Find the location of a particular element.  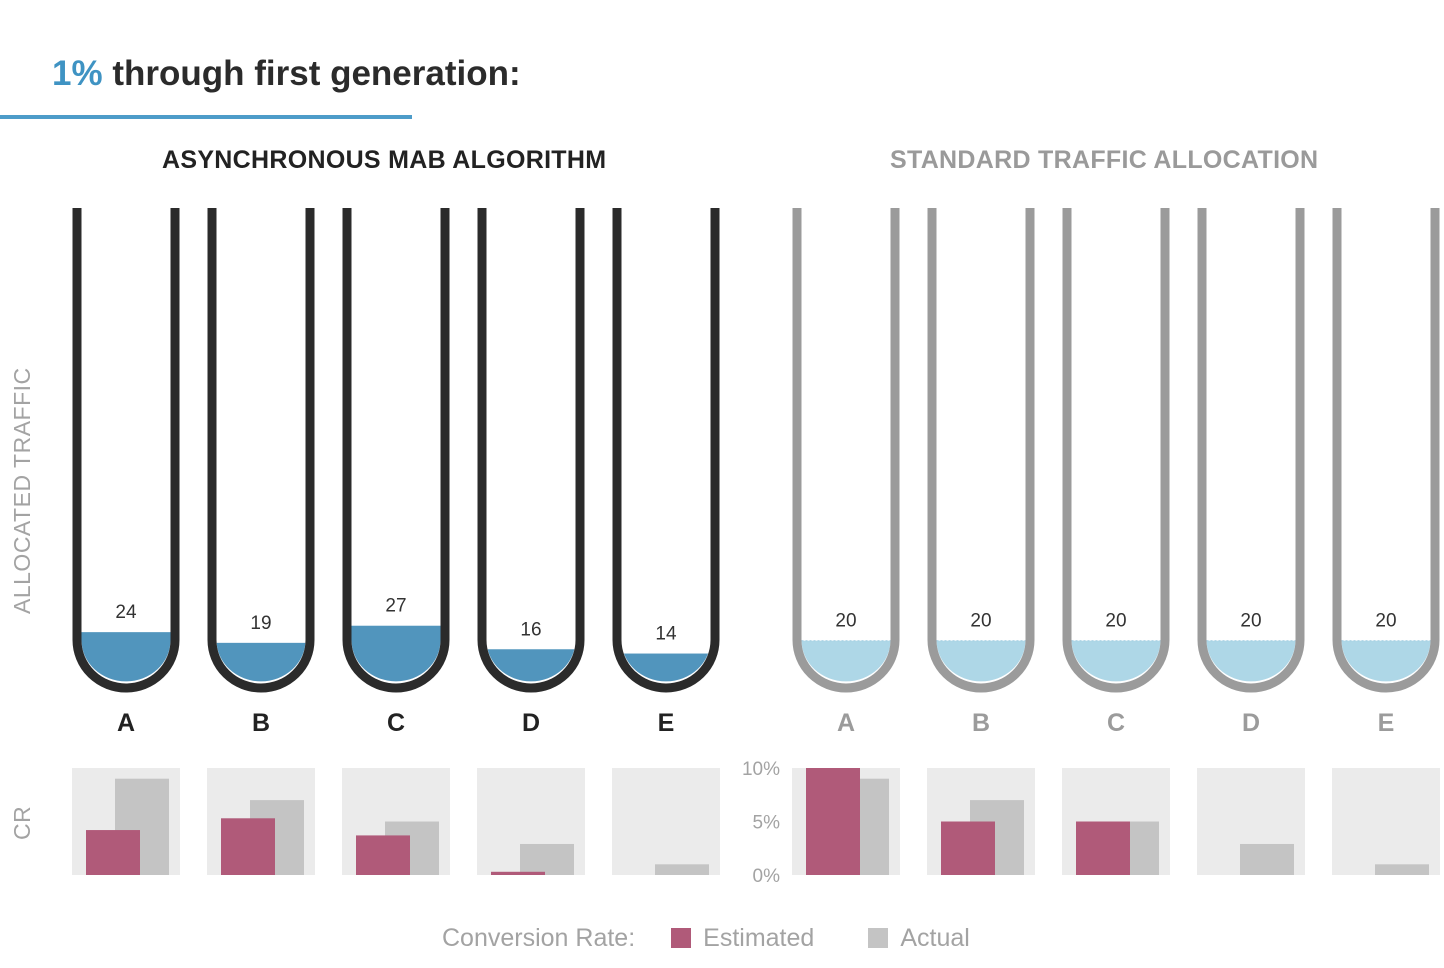

legend-actual: Actual is located at coordinates (919, 938).